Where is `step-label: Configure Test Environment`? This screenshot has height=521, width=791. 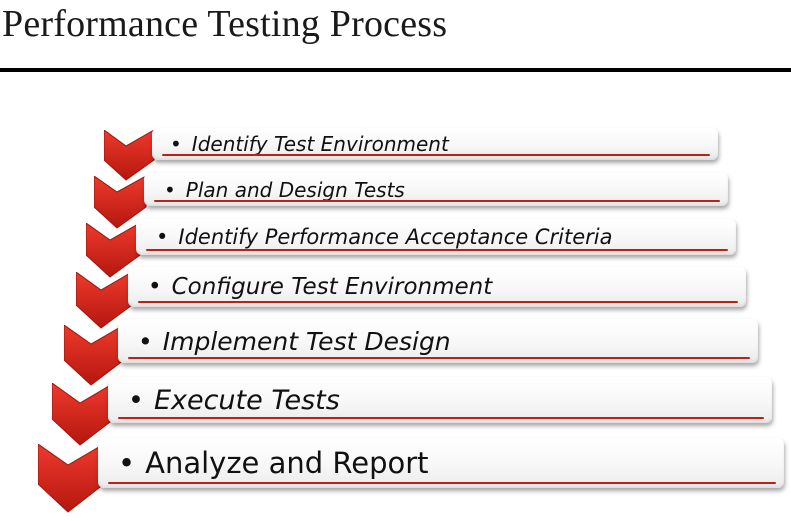 step-label: Configure Test Environment is located at coordinates (332, 287).